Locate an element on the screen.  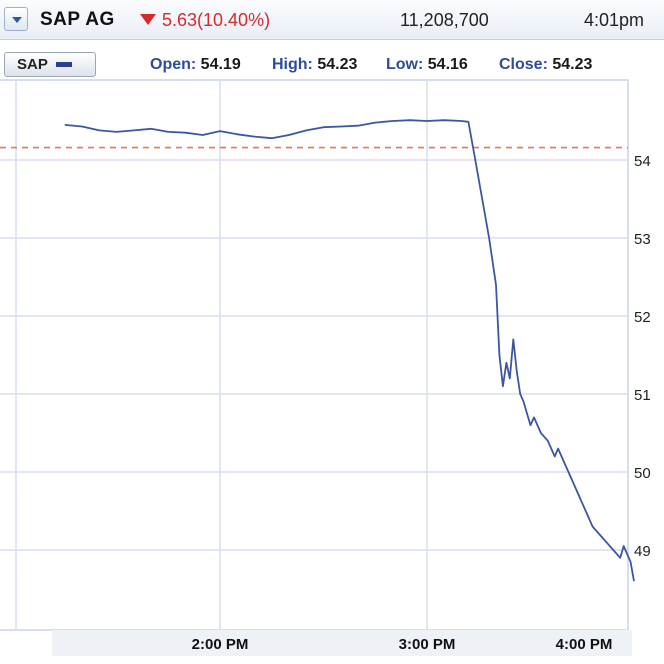
ohlc-high: High: 54.23 is located at coordinates (314, 65).